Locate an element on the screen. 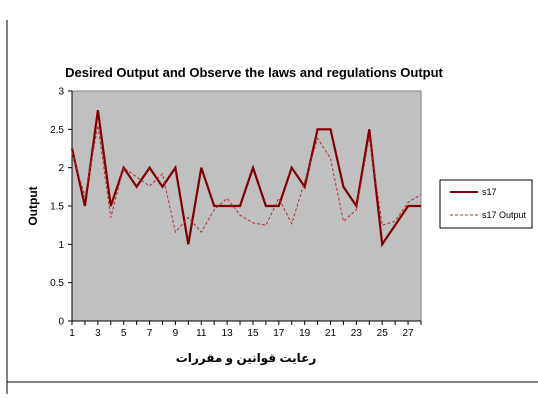 This screenshot has height=399, width=538. legend-box is located at coordinates (486, 204).